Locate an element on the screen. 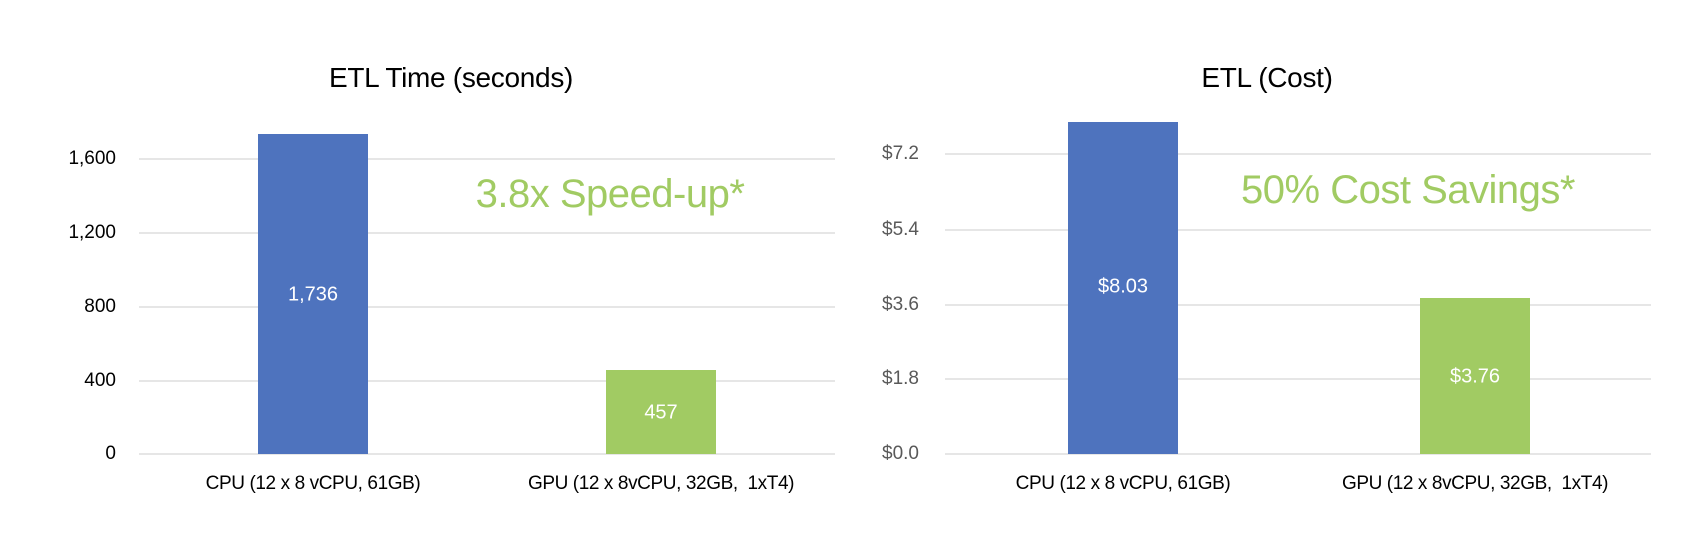  gpu-bar: 457 is located at coordinates (661, 412).